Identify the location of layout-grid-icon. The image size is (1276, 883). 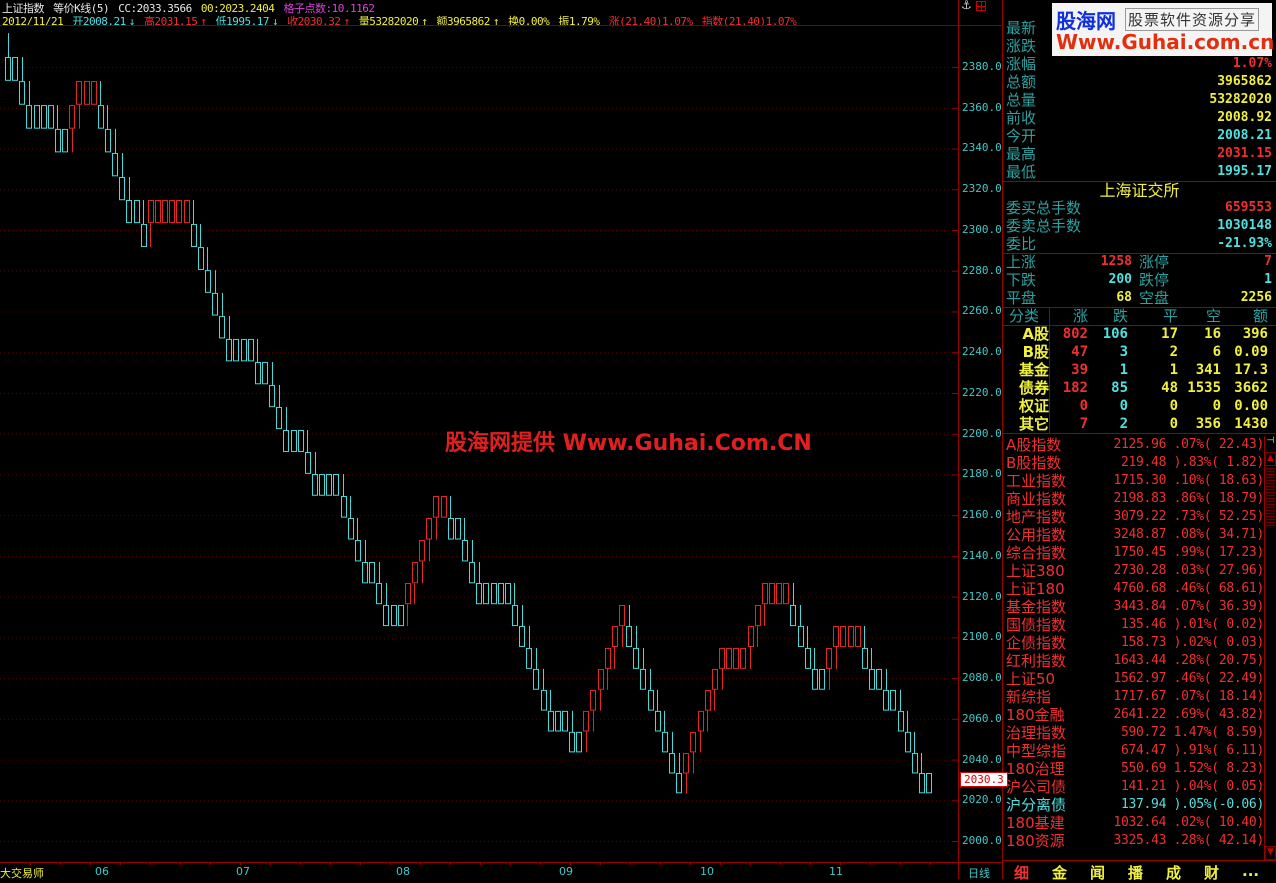
(981, 6).